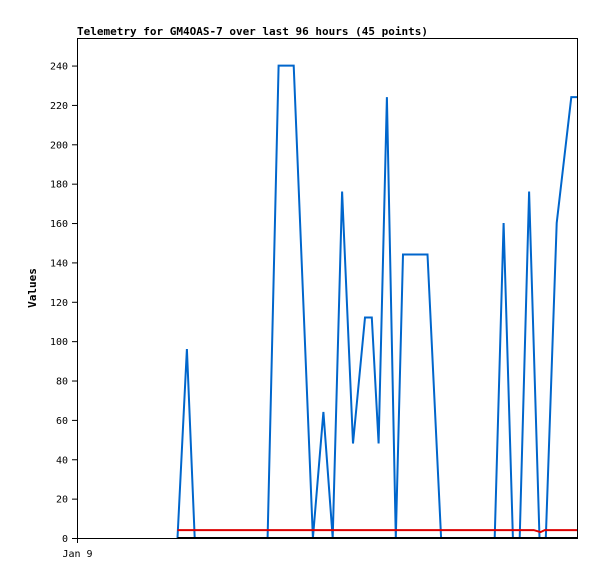 This screenshot has width=597, height=584. Describe the element at coordinates (59, 145) in the screenshot. I see `y-tick-label: 200` at that location.